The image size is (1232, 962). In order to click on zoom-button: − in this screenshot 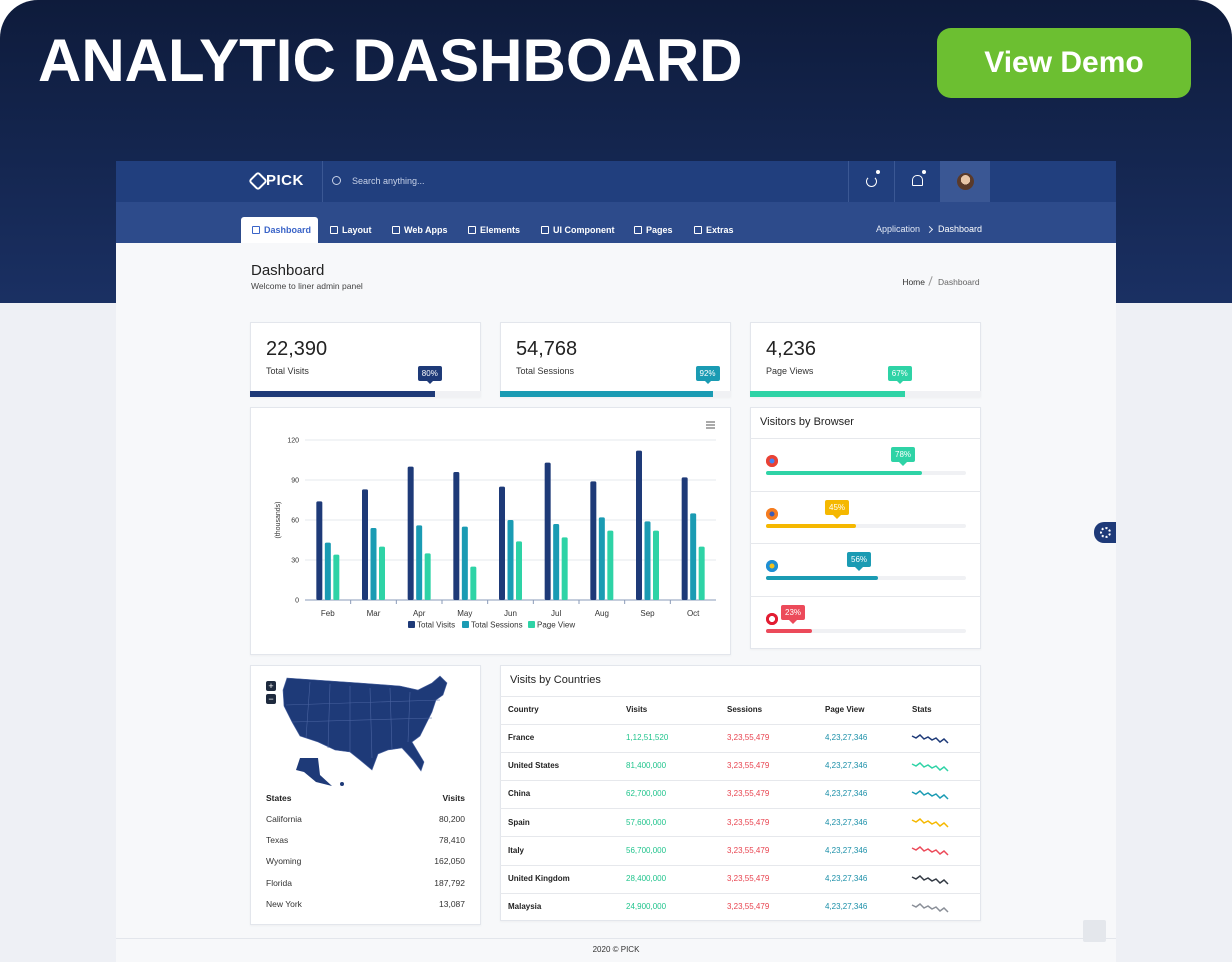, I will do `click(271, 699)`.